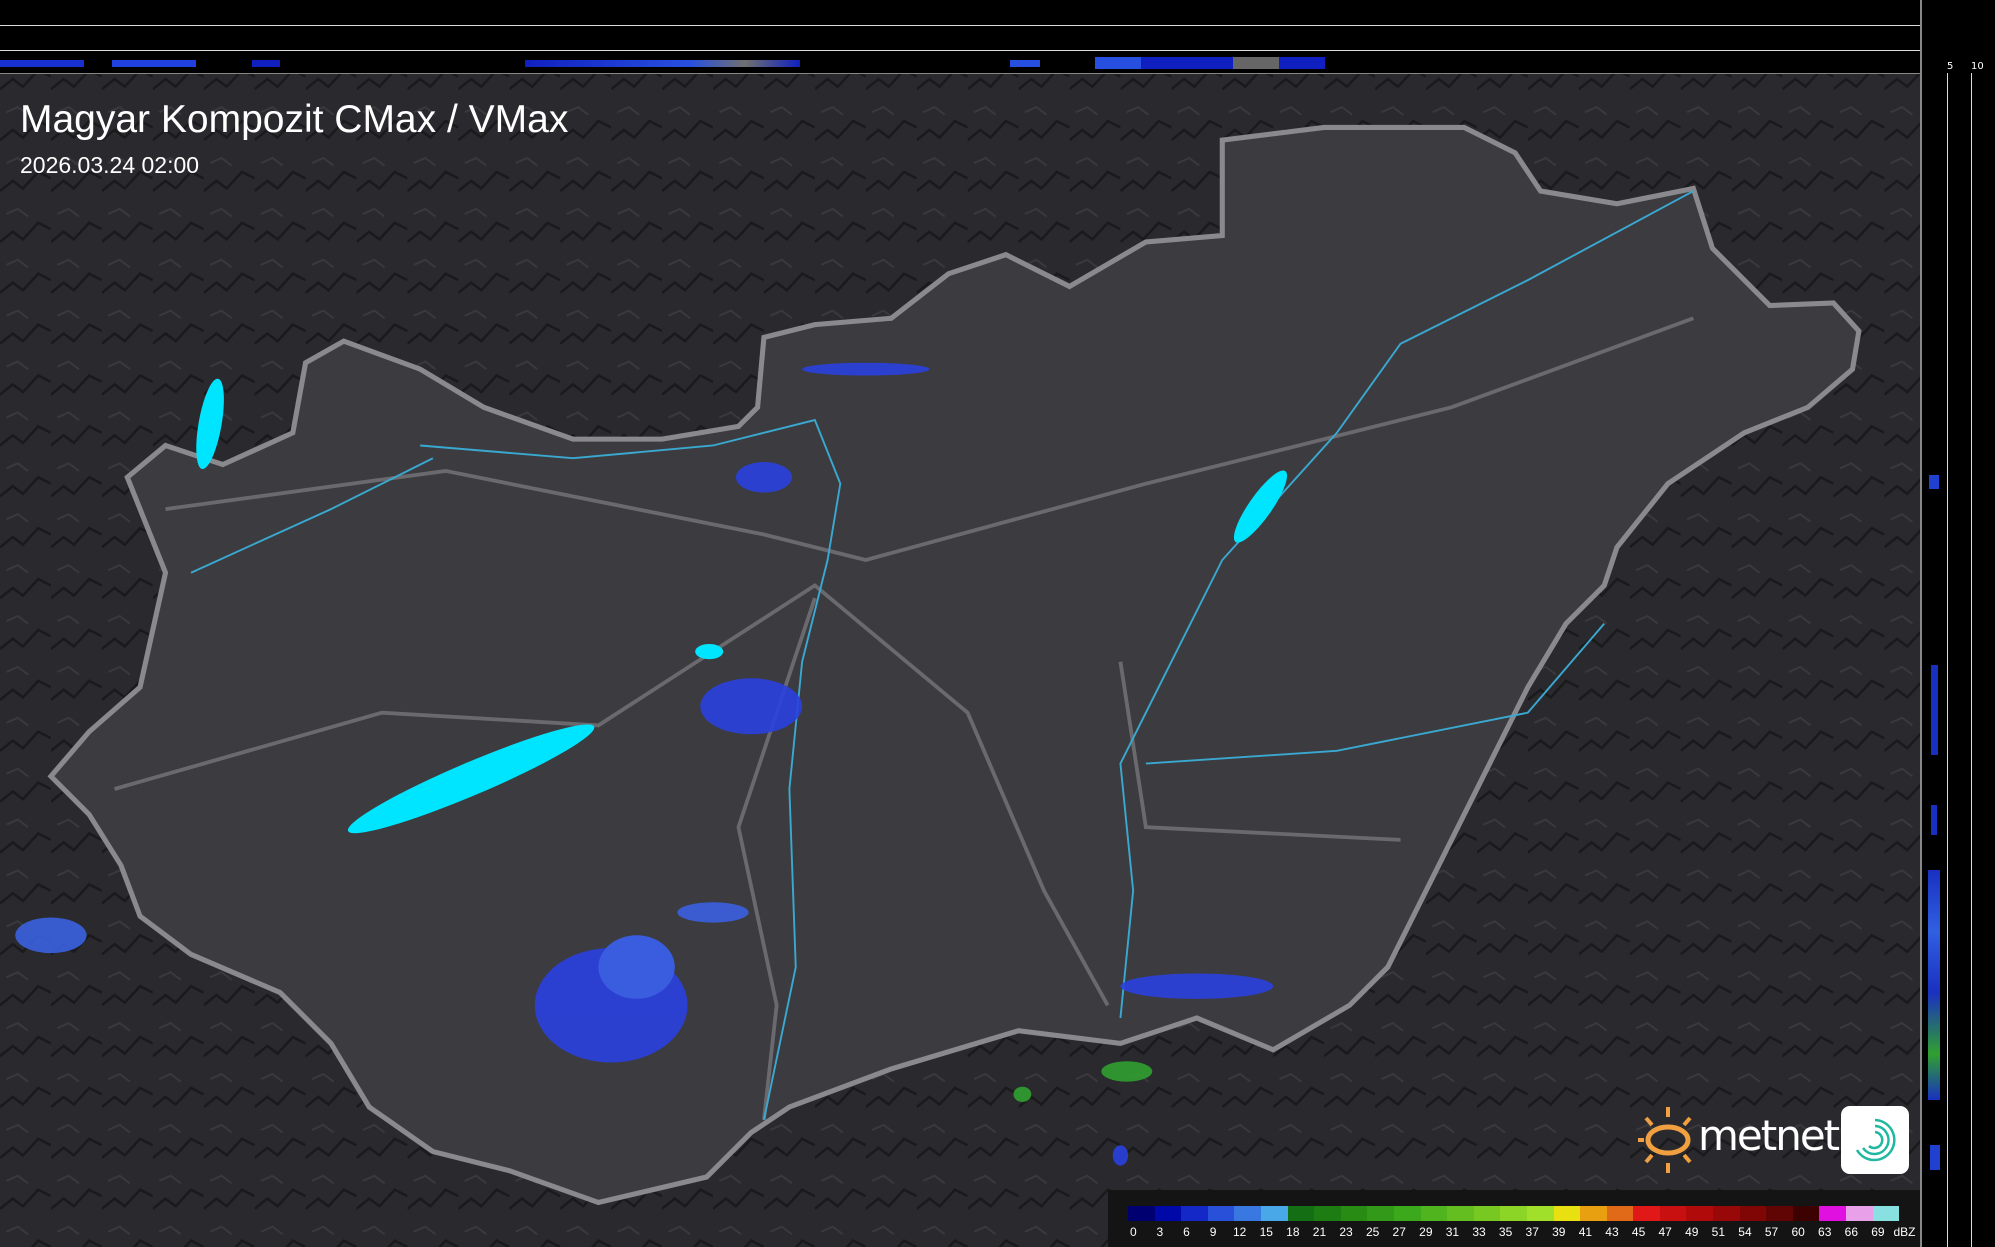 This screenshot has height=1247, width=1995. What do you see at coordinates (1585, 1232) in the screenshot?
I see `legend-label: 41` at bounding box center [1585, 1232].